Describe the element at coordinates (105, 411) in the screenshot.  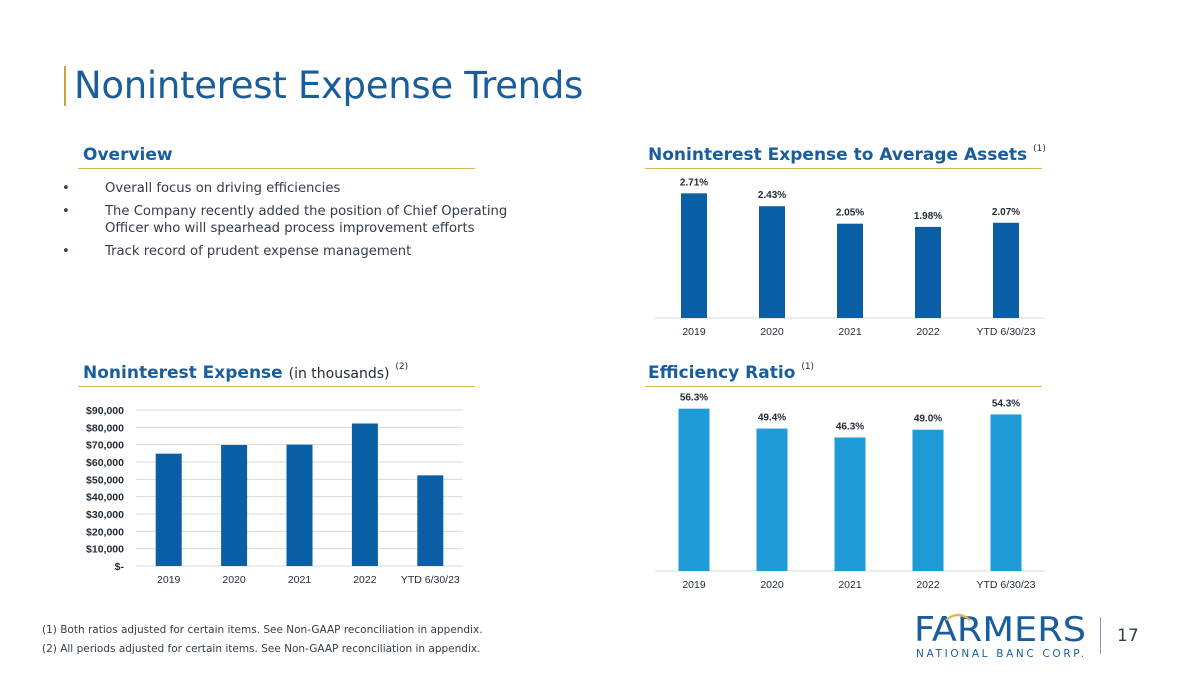
I see `y-tick-label: $90,000` at that location.